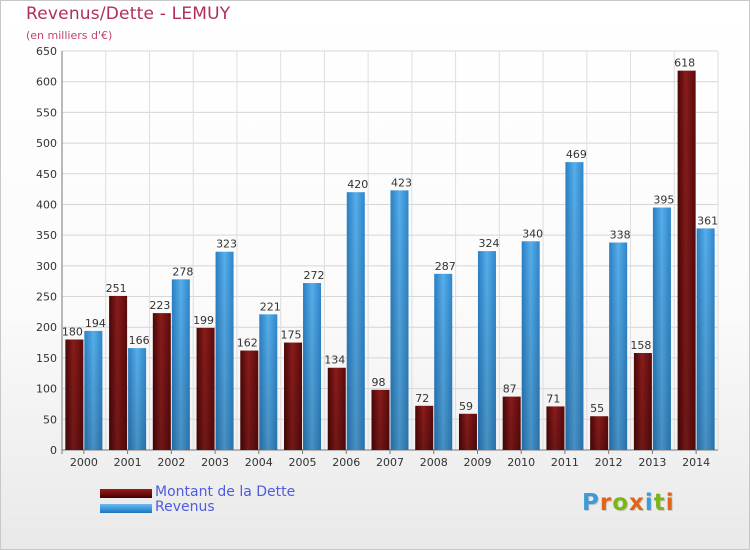 The width and height of the screenshot is (750, 550). Describe the element at coordinates (591, 503) in the screenshot. I see `logo-letter: P` at that location.